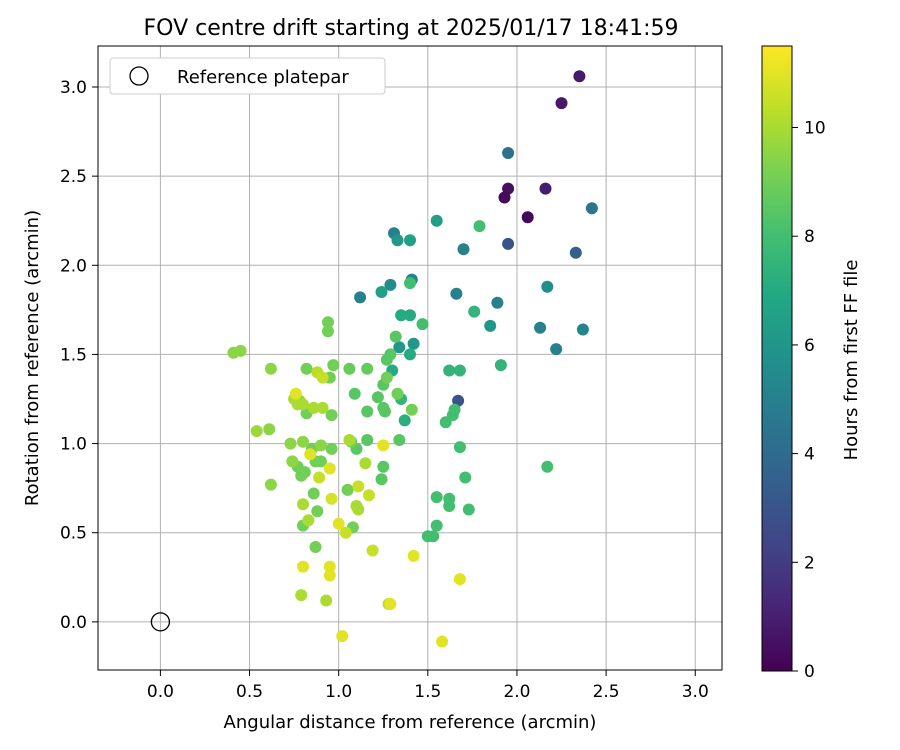  I want to click on y-tick-label: 2.5, so click(73, 177).